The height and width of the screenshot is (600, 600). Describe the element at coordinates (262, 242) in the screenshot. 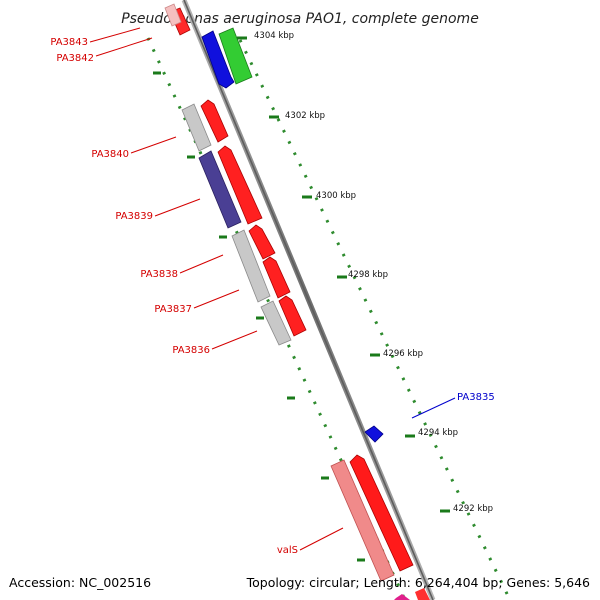

I see `gene-feature-pa3838` at that location.